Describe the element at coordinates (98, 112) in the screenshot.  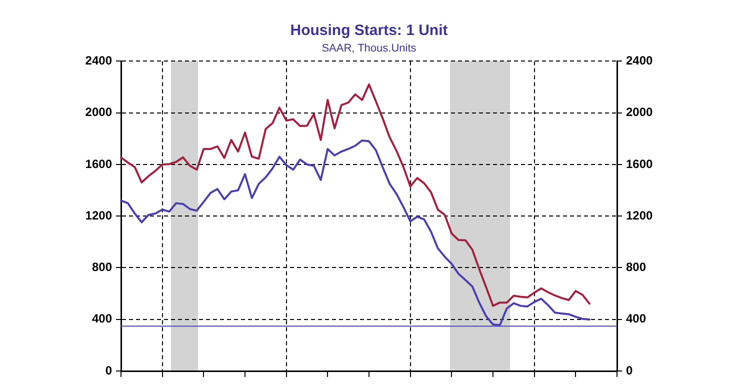
I see `y-tick-label: 2000` at that location.